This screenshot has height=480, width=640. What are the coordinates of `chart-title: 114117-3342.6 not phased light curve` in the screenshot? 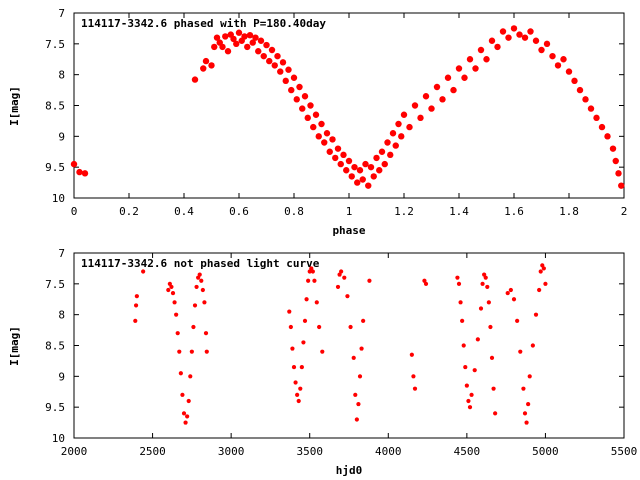 It's located at (200, 263).